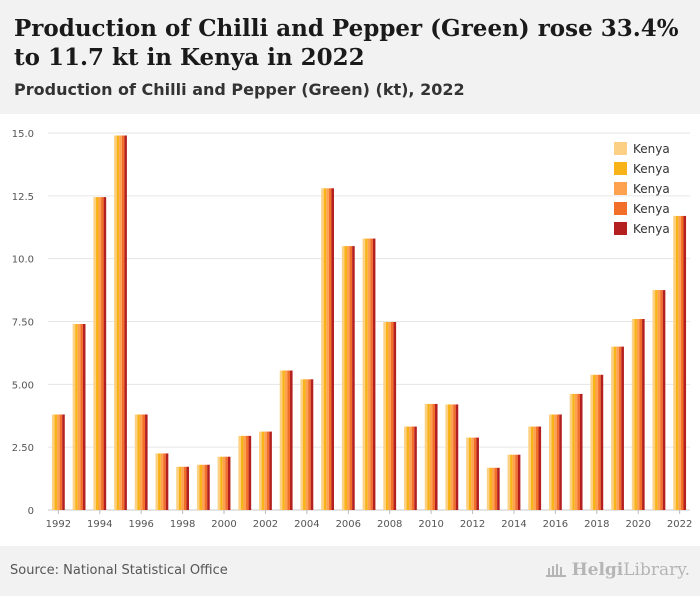  What do you see at coordinates (637, 524) in the screenshot?
I see `x-tick-label: 2020` at bounding box center [637, 524].